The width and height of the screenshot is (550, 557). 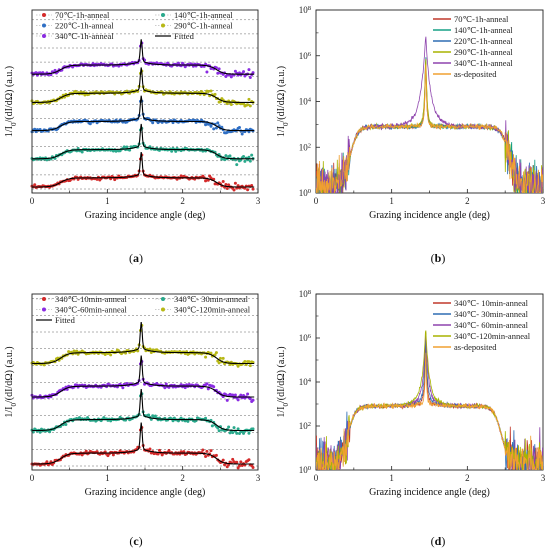 I want to click on y-tick-label: 10⁰, so click(x=305, y=470).